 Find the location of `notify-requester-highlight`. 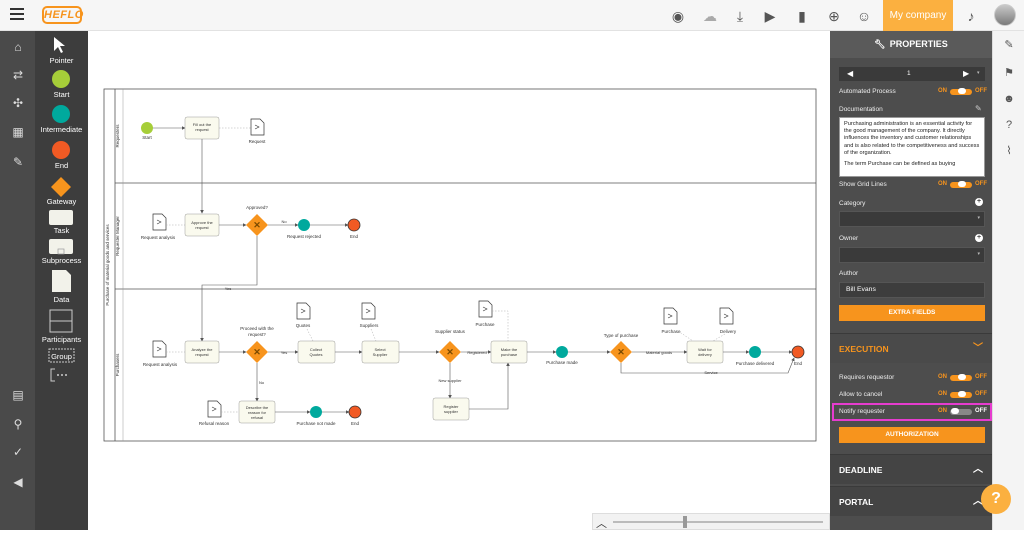

notify-requester-highlight is located at coordinates (912, 412).